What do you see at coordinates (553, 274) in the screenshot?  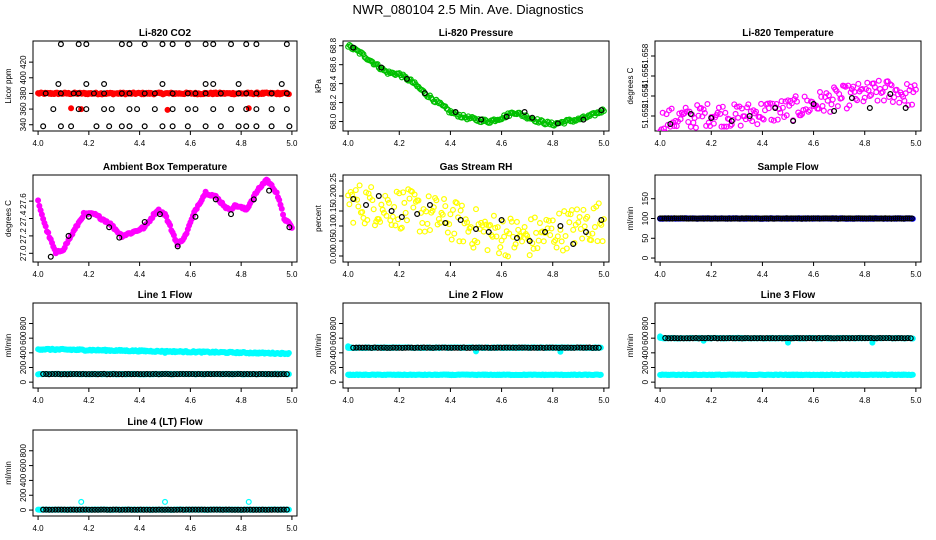 I see `x-tick-label: 4.8` at bounding box center [553, 274].